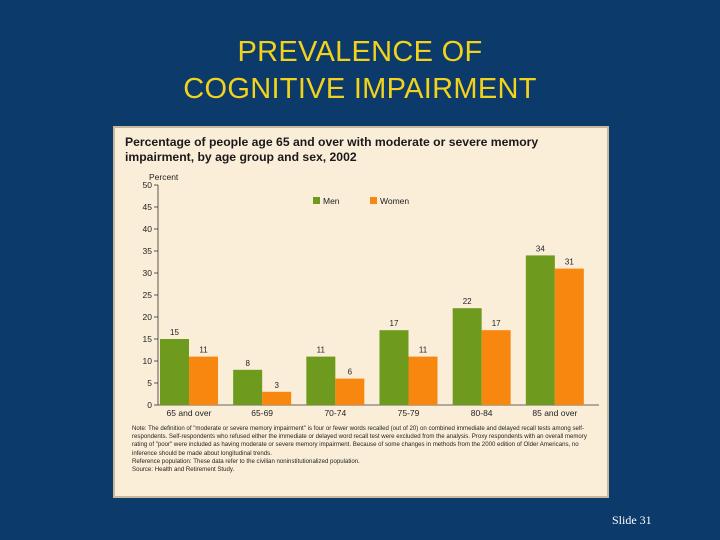  I want to click on data-label-women-5: 31, so click(569, 262).